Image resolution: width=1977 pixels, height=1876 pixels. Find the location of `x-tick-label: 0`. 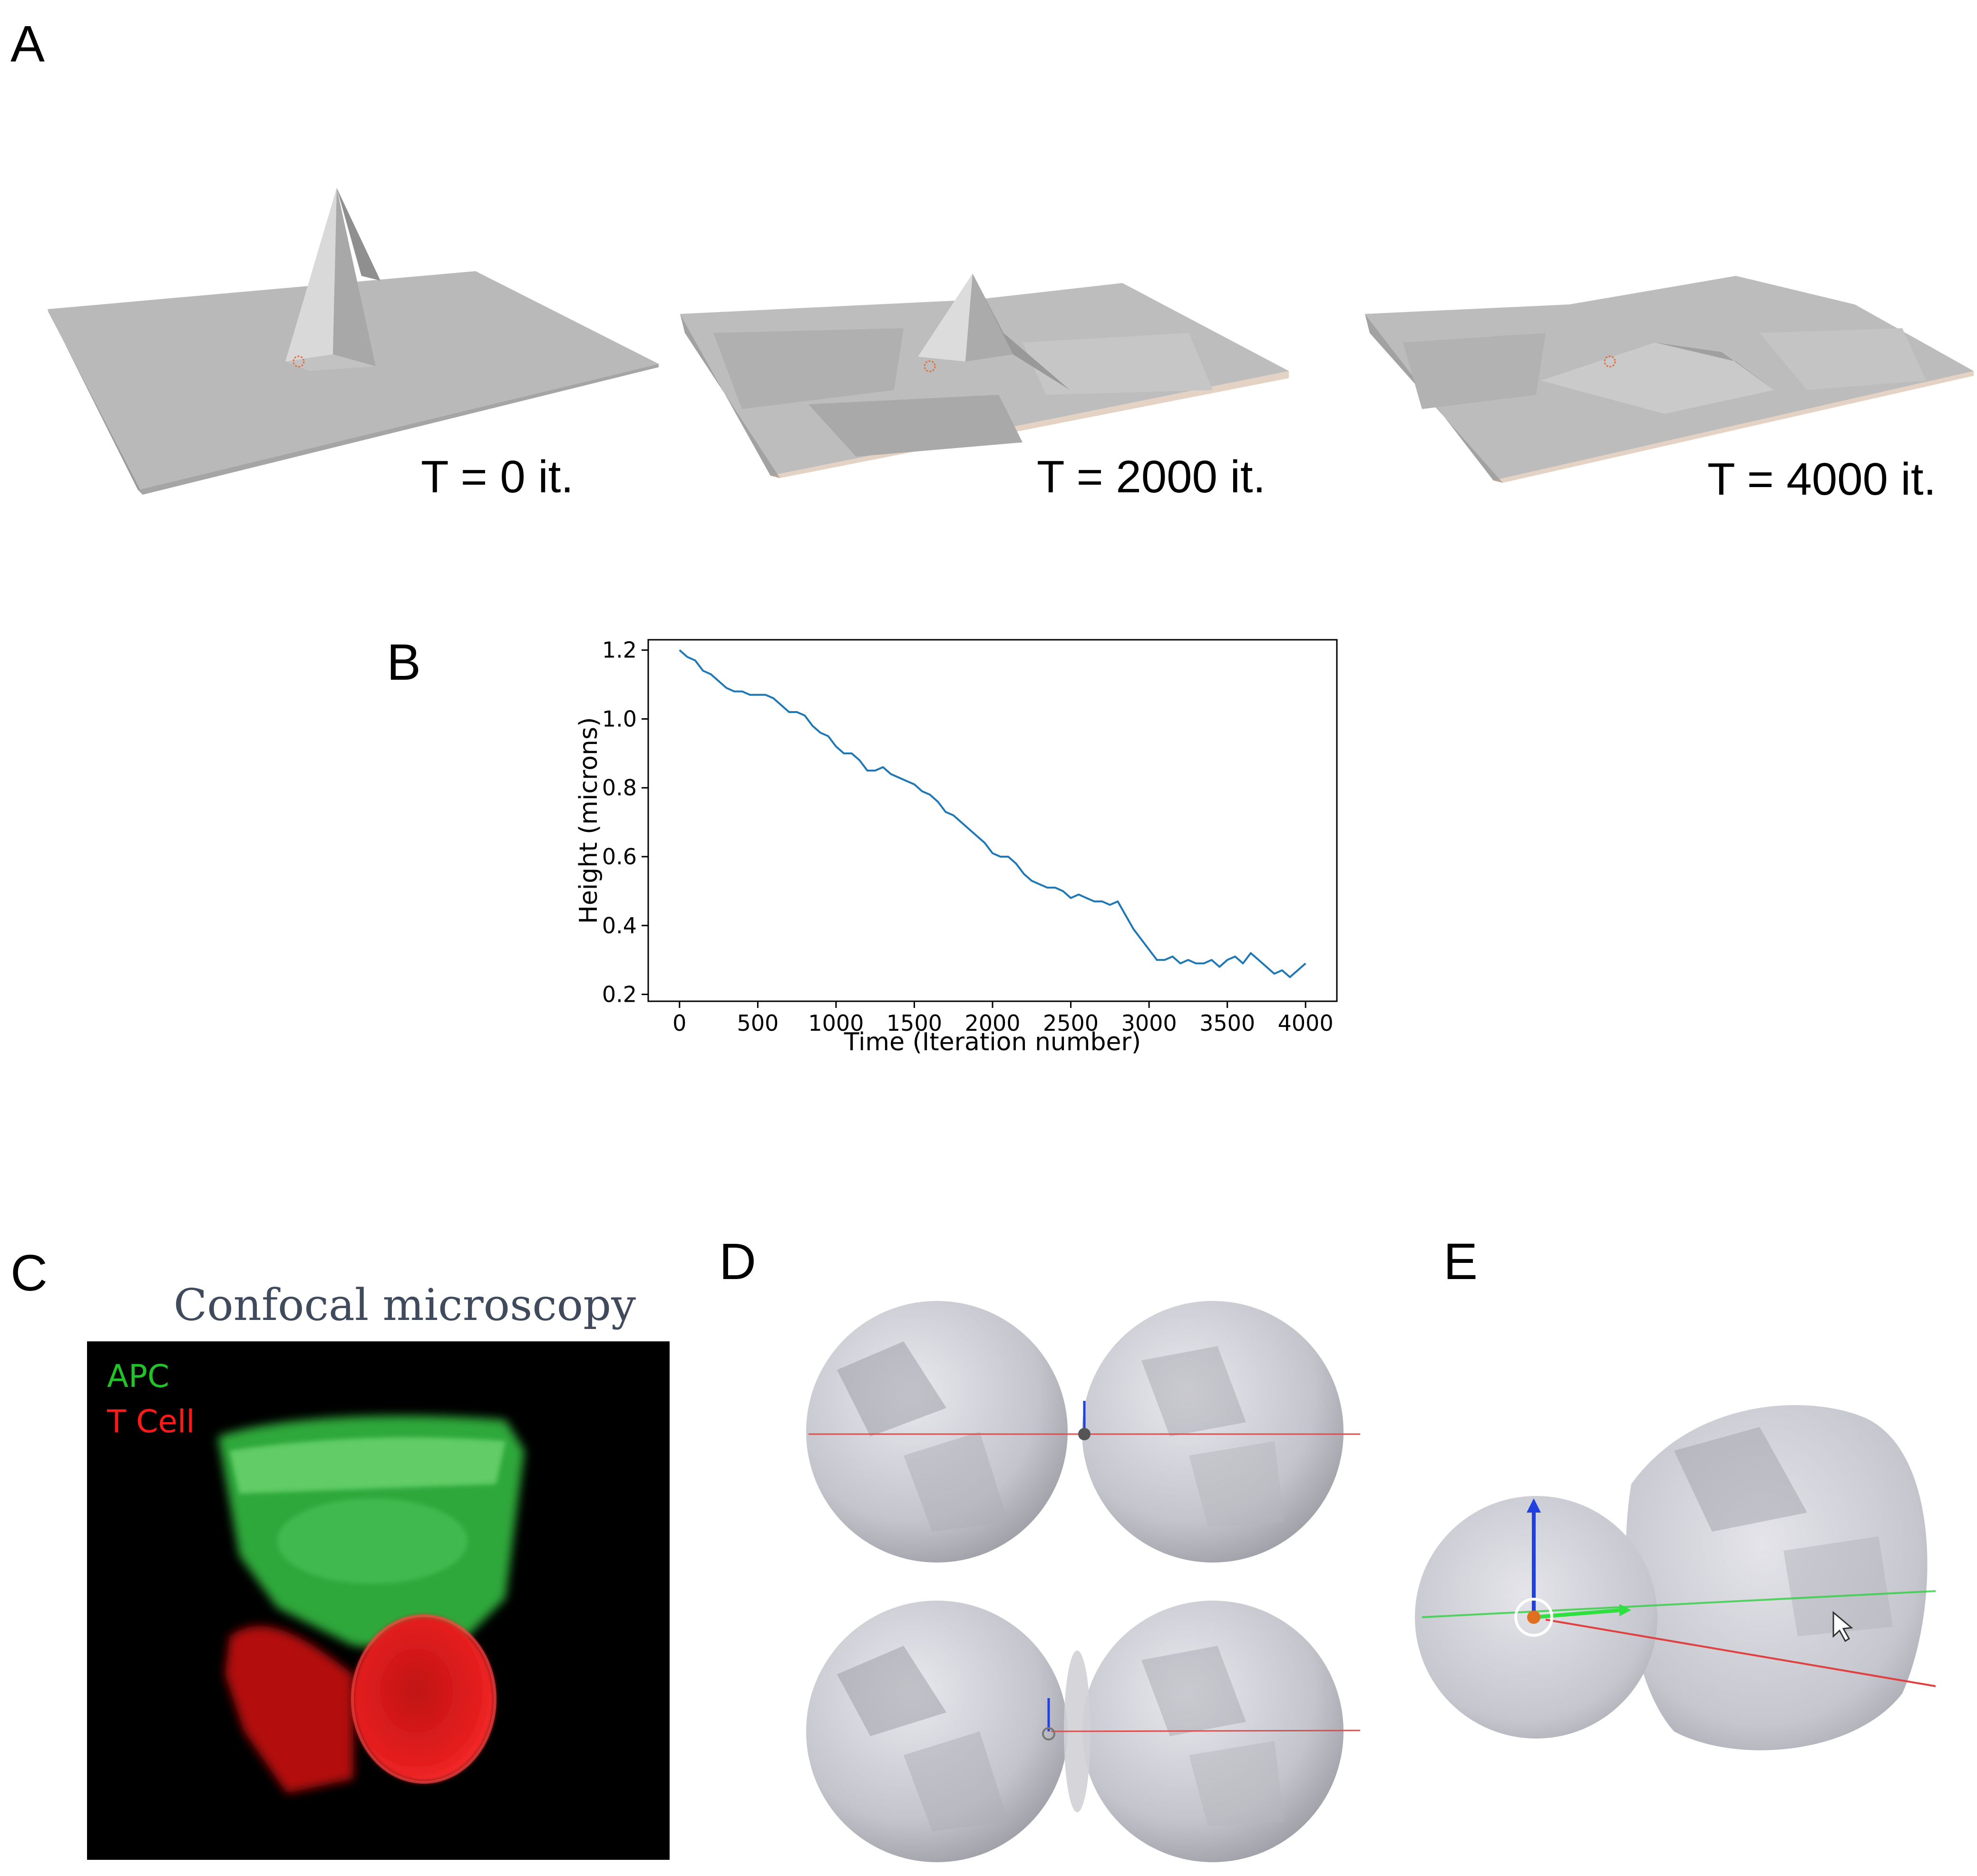

x-tick-label: 0 is located at coordinates (679, 1023).